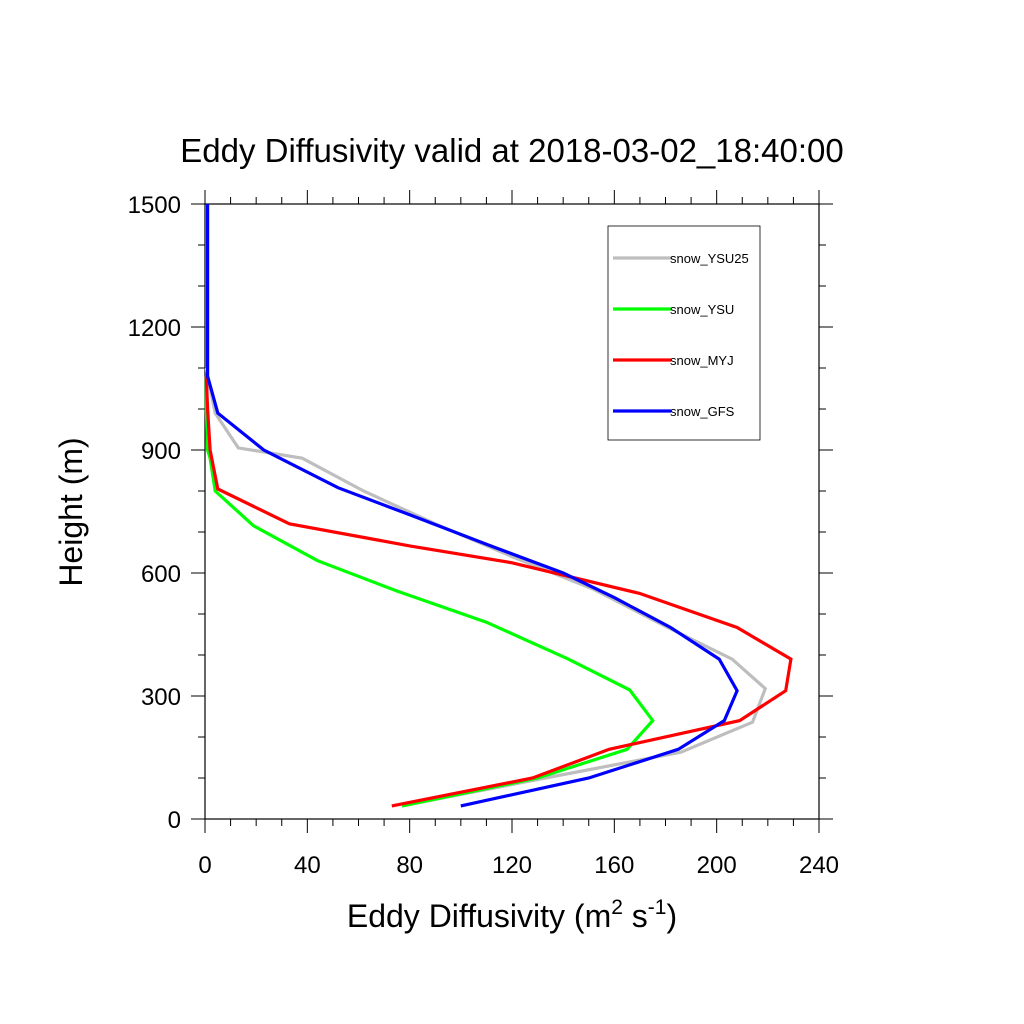 The height and width of the screenshot is (1024, 1024). I want to click on legend-label: snow_GFS, so click(702, 411).